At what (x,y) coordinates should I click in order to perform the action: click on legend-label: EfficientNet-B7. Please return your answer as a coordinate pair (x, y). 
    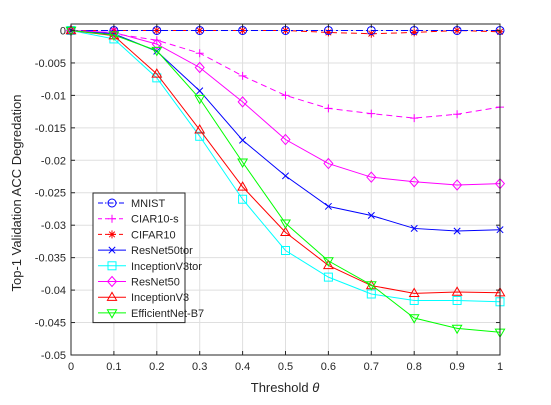
    Looking at the image, I should click on (167, 314).